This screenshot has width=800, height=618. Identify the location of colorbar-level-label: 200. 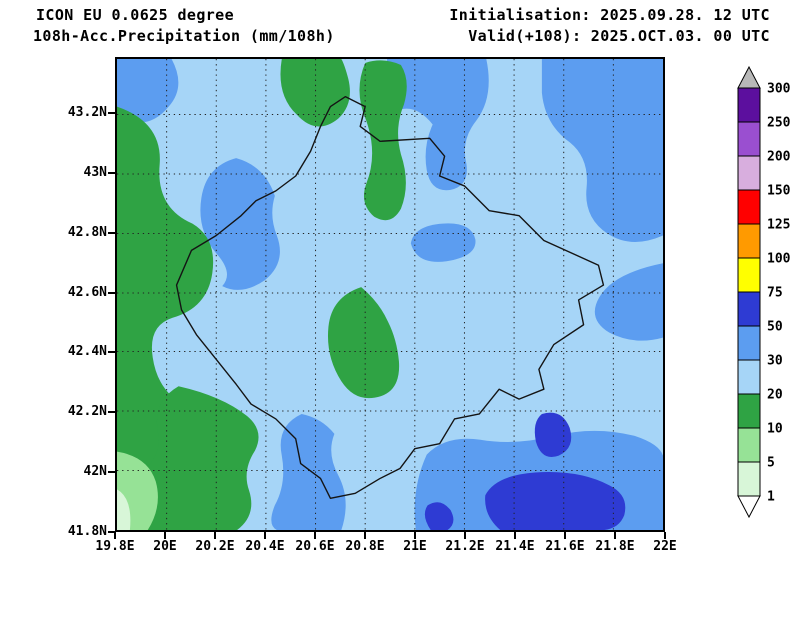
(779, 157).